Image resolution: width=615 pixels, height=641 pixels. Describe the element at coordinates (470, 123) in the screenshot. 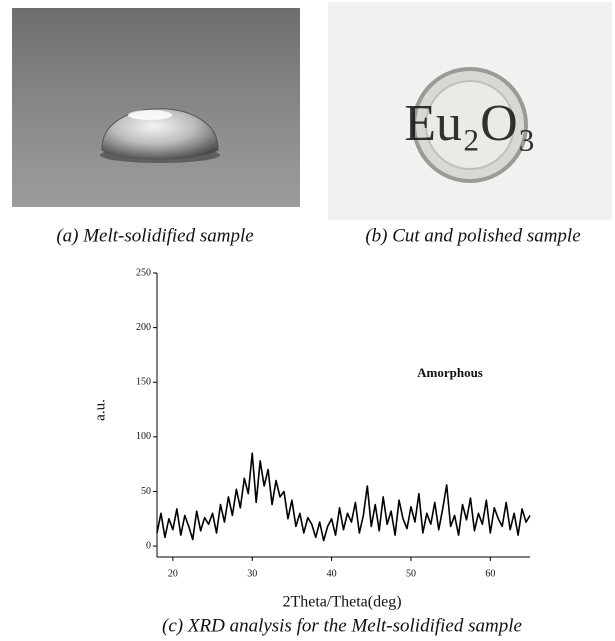

I see `photo-text: Eu₂O₃` at that location.